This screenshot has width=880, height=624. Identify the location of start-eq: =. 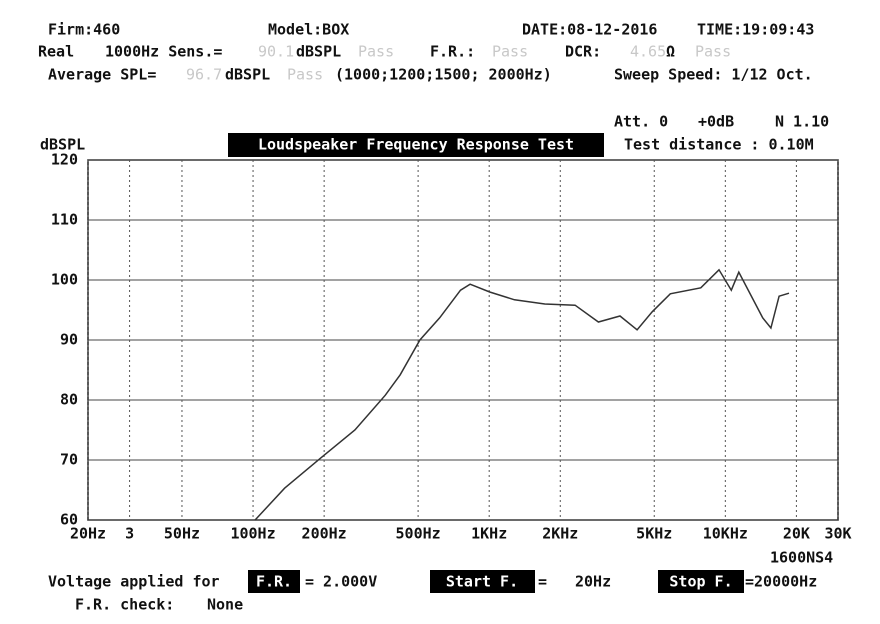
(542, 582).